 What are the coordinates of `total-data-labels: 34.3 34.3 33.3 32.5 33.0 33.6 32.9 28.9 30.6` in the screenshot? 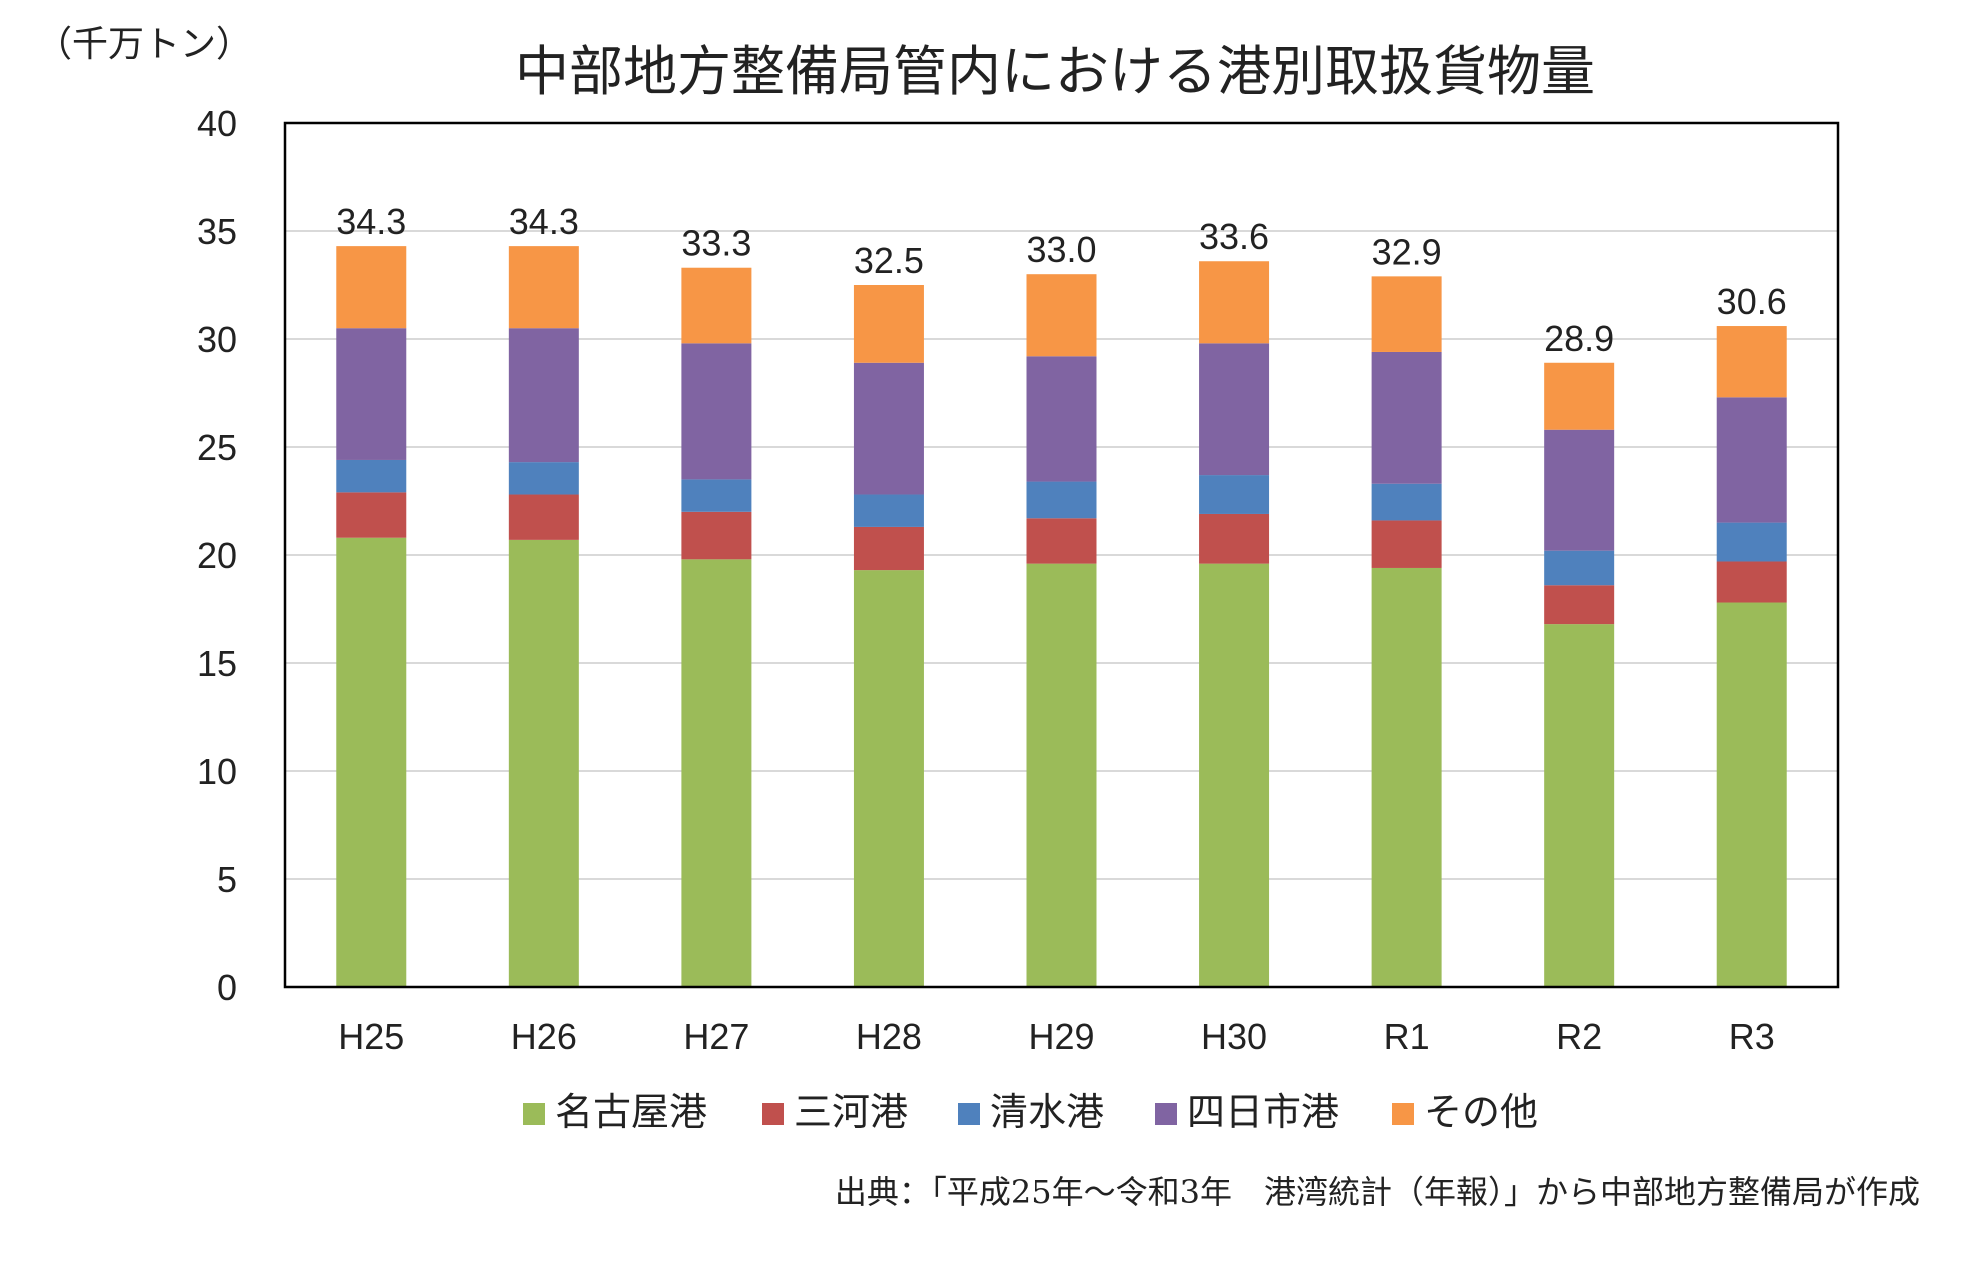 It's located at (1061, 280).